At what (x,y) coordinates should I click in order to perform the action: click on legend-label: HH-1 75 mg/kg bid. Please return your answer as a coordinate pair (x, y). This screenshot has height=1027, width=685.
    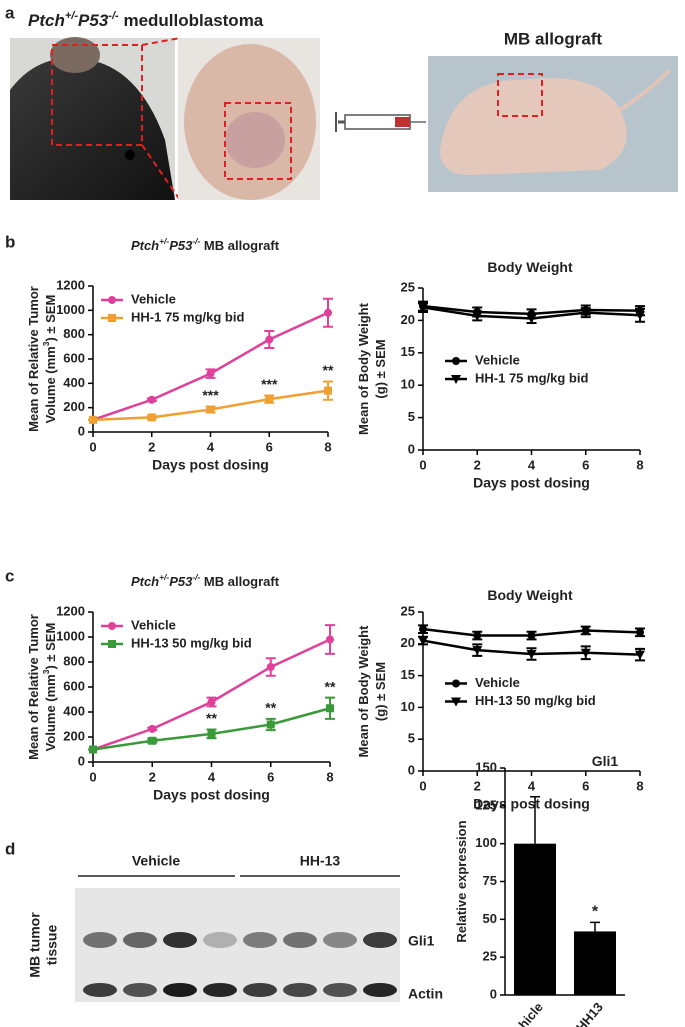
    Looking at the image, I should click on (531, 377).